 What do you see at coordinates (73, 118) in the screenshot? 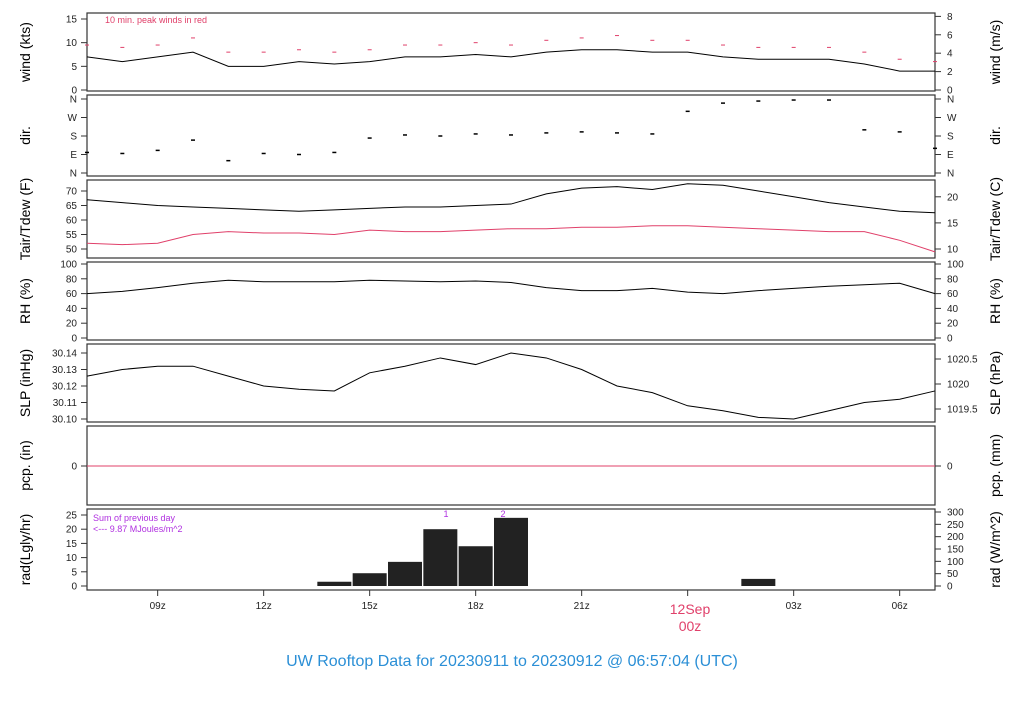
I see `dir-ytick-label: W` at bounding box center [73, 118].